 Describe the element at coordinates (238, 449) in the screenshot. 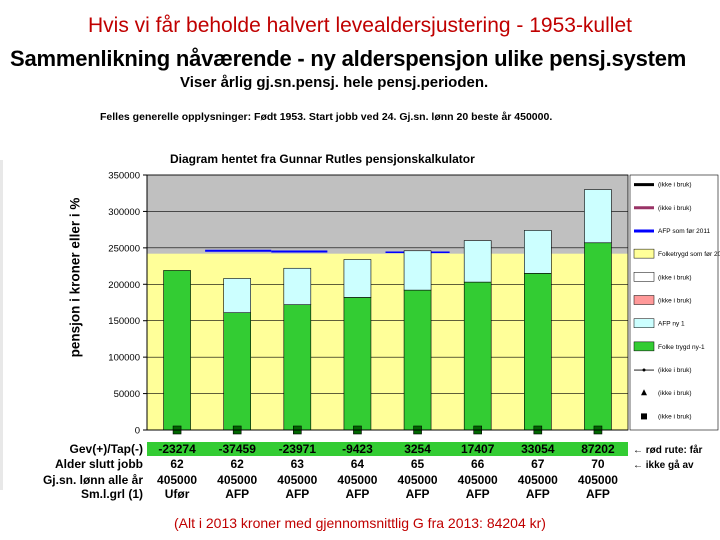

I see `gain-loss-value: -37459` at that location.